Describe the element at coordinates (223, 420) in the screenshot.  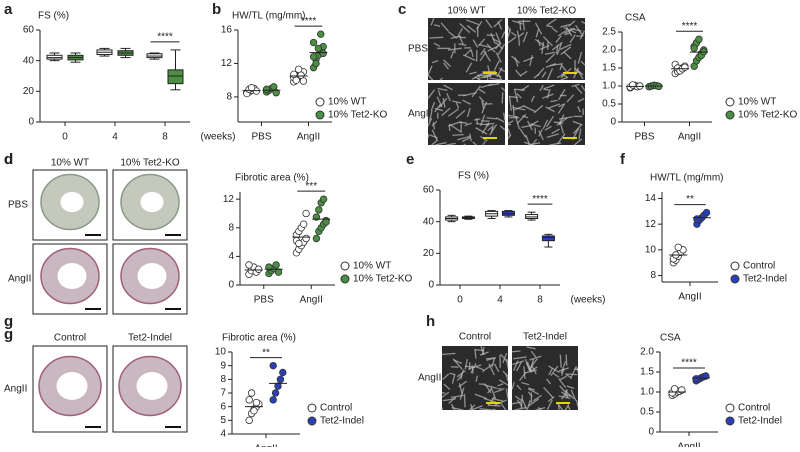
I see `y-tick-label: 5` at that location.